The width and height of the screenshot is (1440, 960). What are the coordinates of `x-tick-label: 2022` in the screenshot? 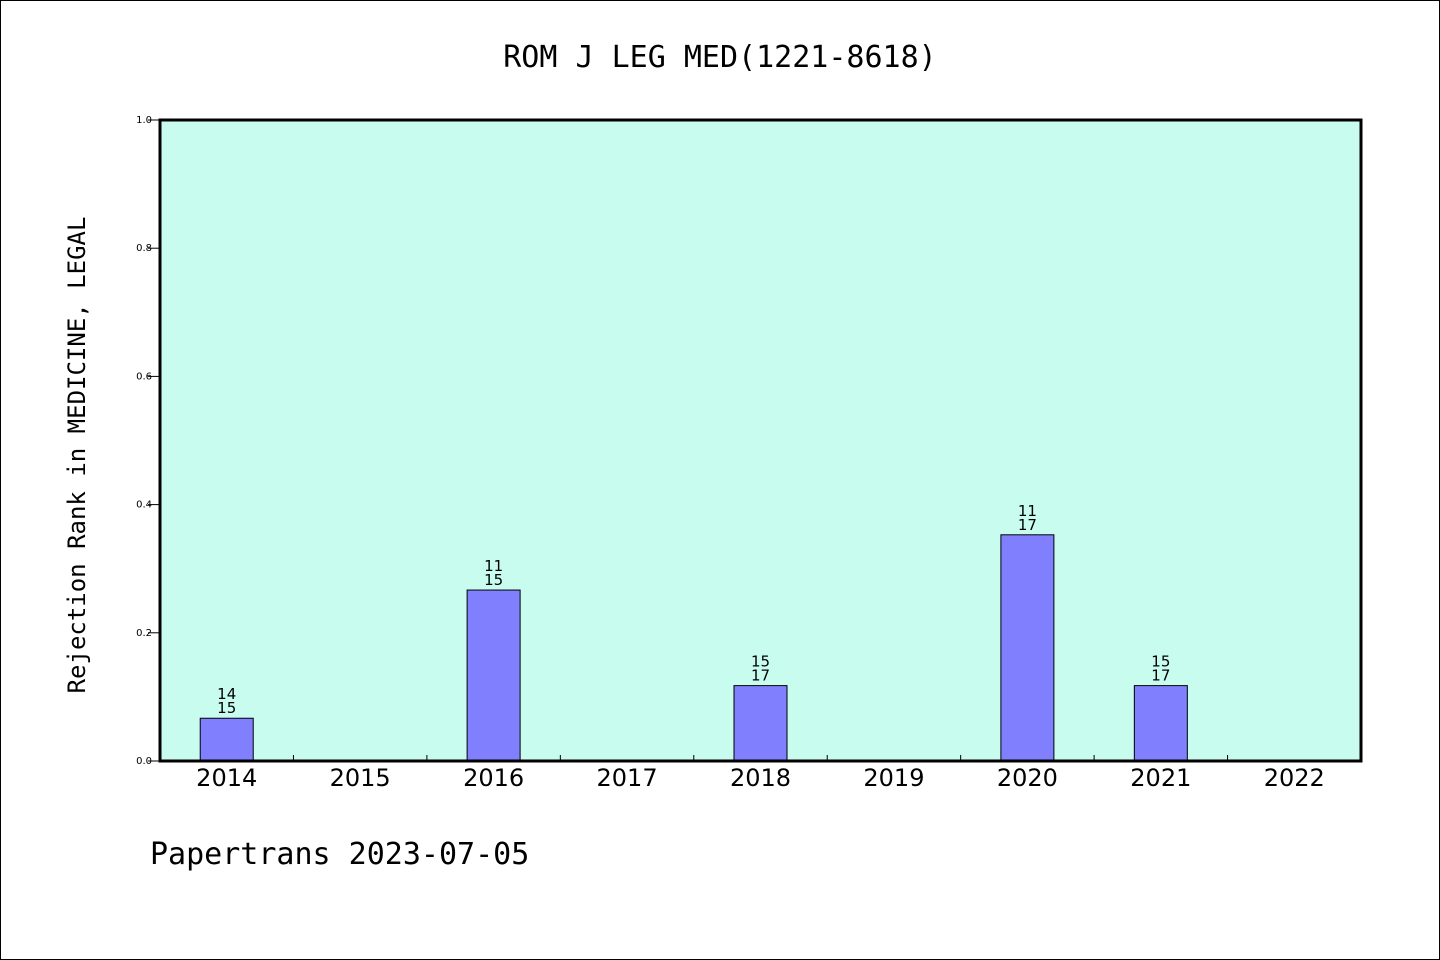 It's located at (1294, 778).